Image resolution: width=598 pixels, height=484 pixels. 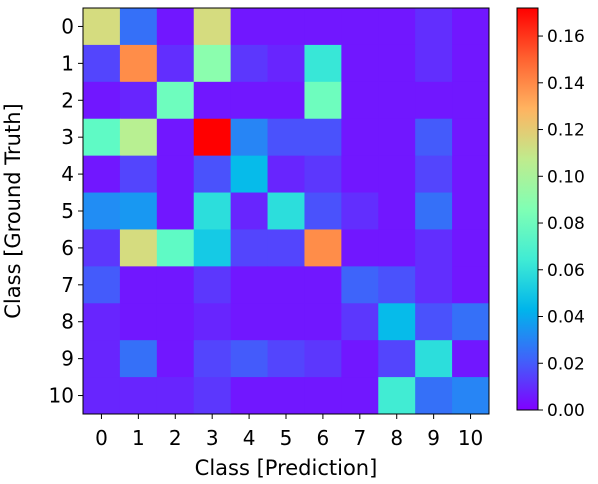 I want to click on x-axis-ticks: 0 1 2 3 4 5 6 7 8 9 10, so click(x=289, y=432).